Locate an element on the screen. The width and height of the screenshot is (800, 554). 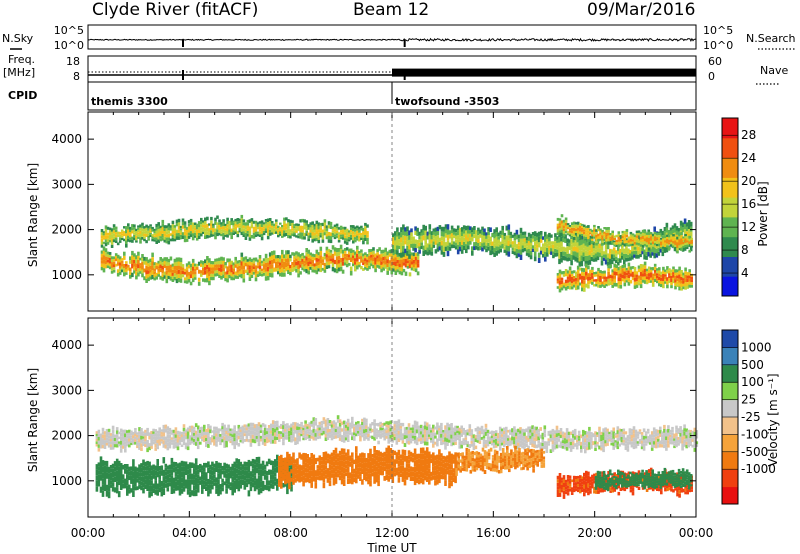
power-cell-1912 is located at coordinates (511, 240).